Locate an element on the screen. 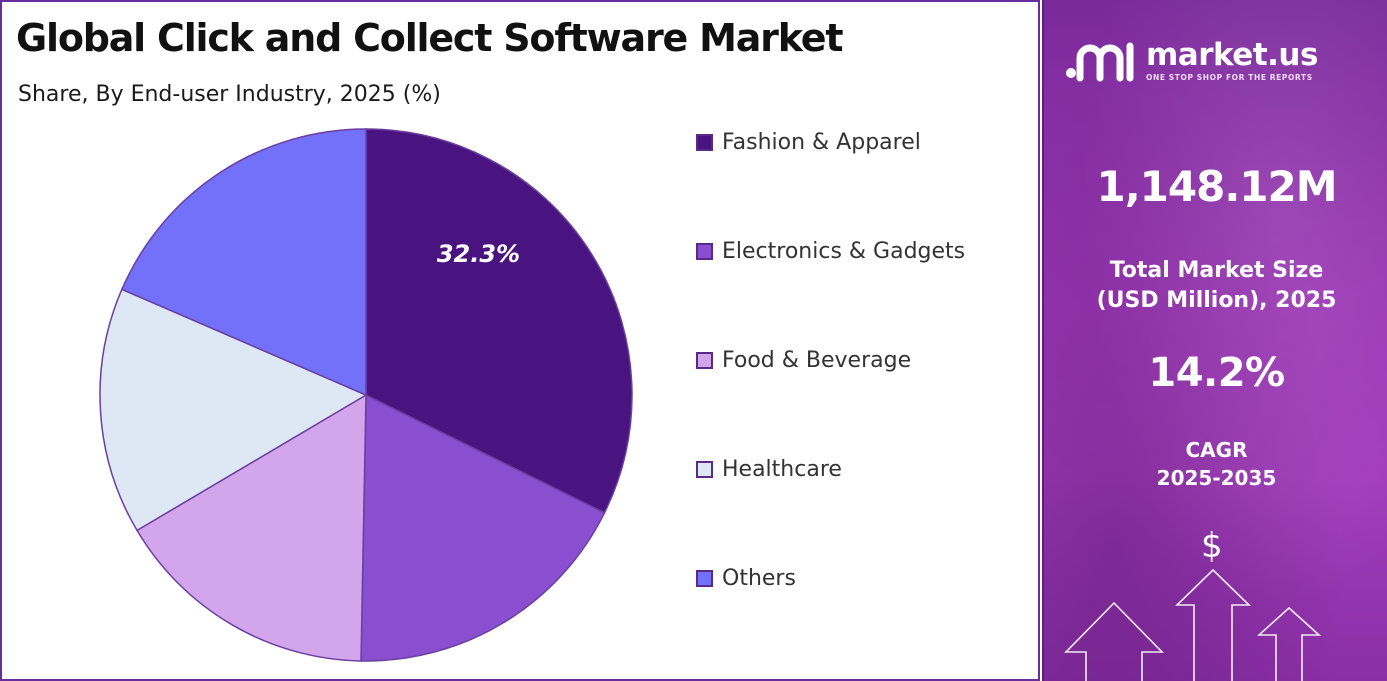 The width and height of the screenshot is (1387, 681). cagr-value: 14.2% is located at coordinates (1216, 373).